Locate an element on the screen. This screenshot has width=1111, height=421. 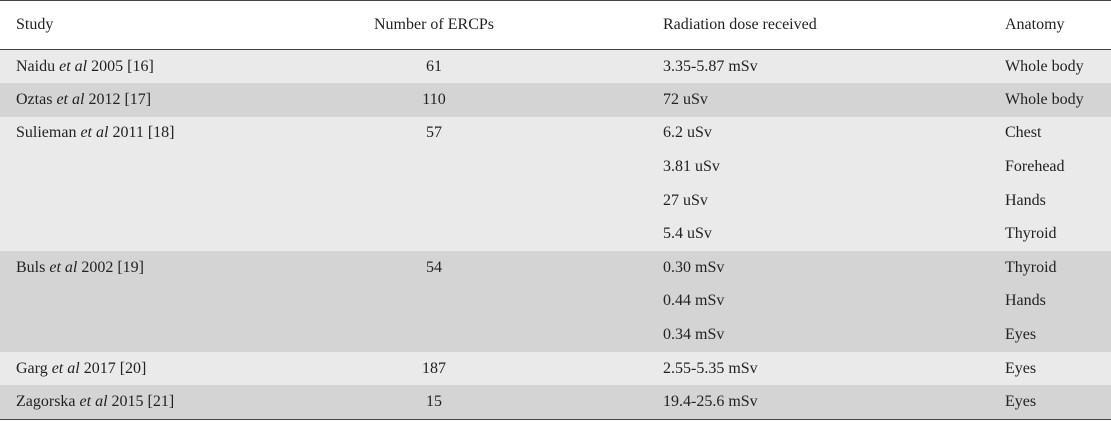
table-row: Garg et al 2017 [20] 187 2.55-5.35 mSv Eyes is located at coordinates (555, 368).